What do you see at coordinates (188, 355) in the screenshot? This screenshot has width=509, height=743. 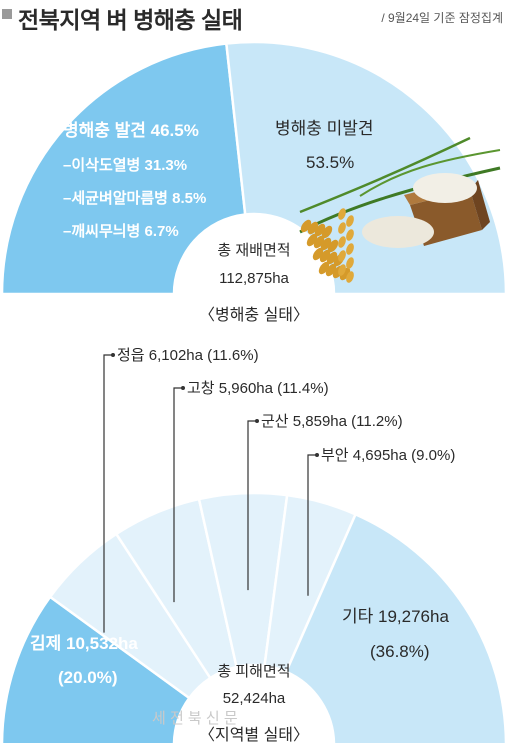 I see `region-label-1: 정읍 6,102ha (11.6%)` at bounding box center [188, 355].